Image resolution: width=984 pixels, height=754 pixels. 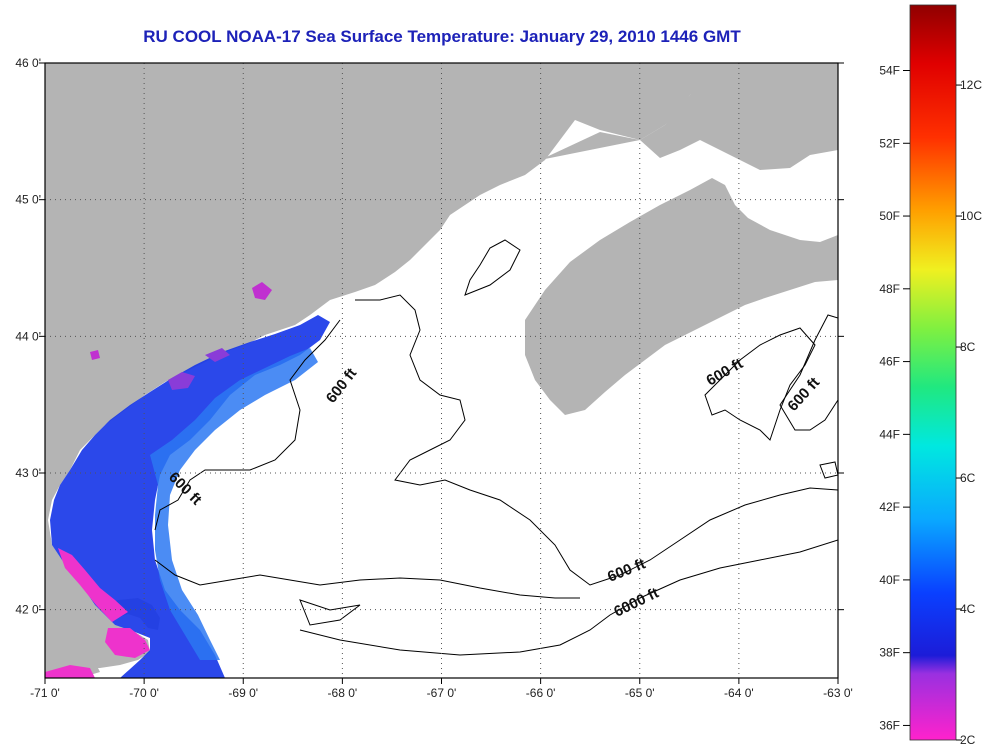 I want to click on colorbar-f-label: 36F, so click(x=889, y=725).